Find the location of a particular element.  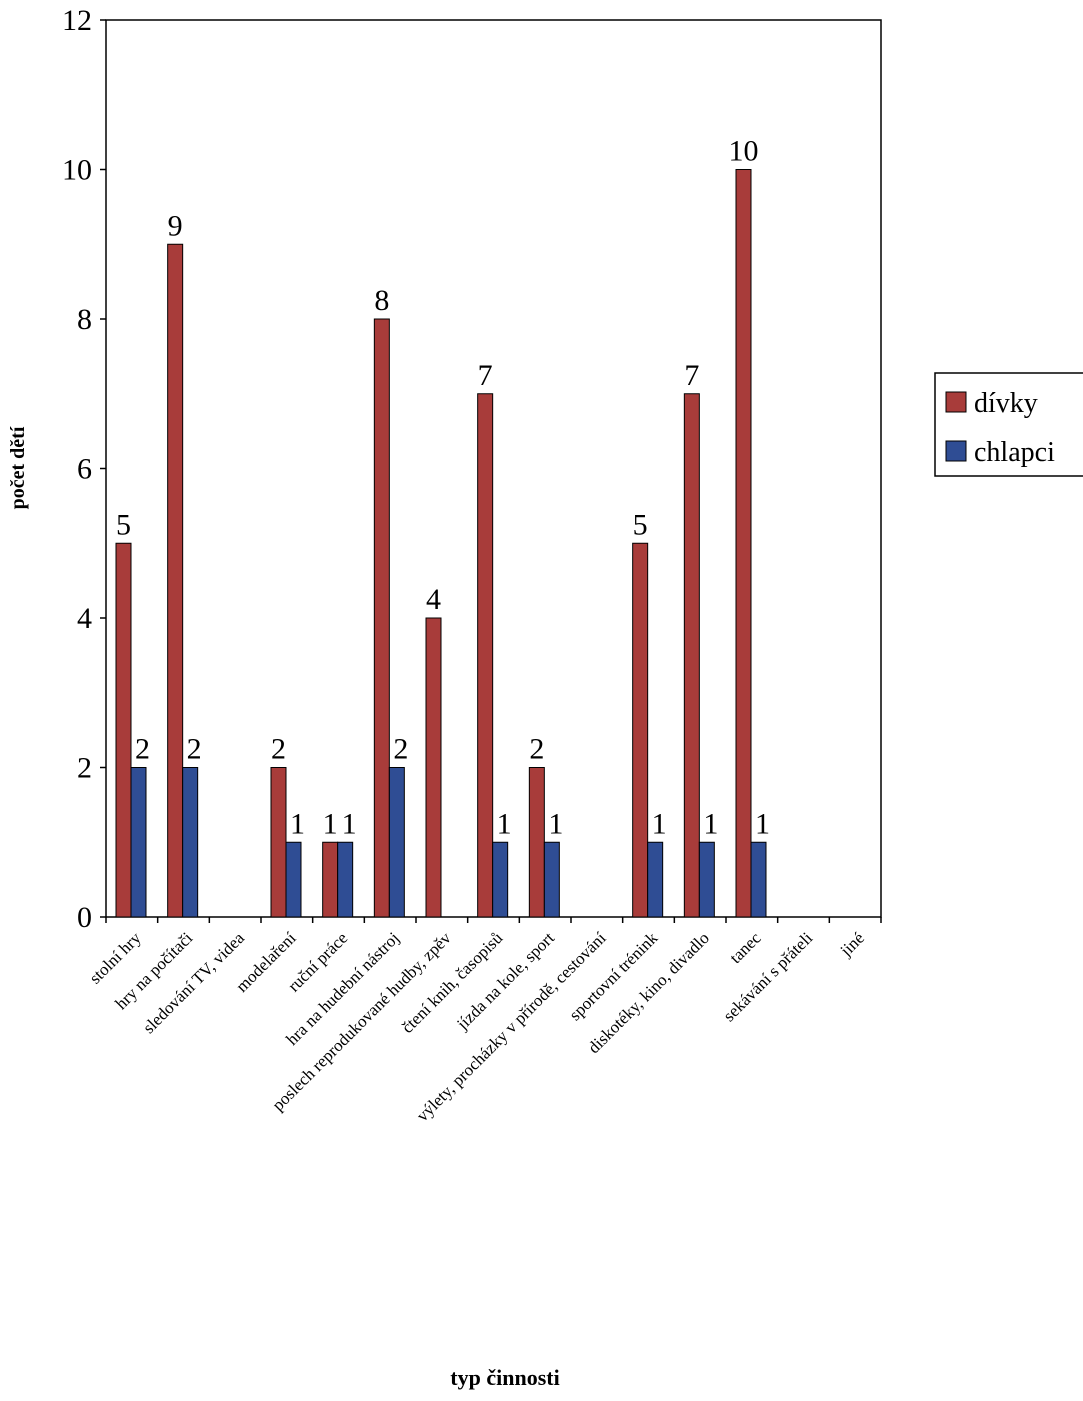

legend-swatch-chlapci is located at coordinates (956, 451).